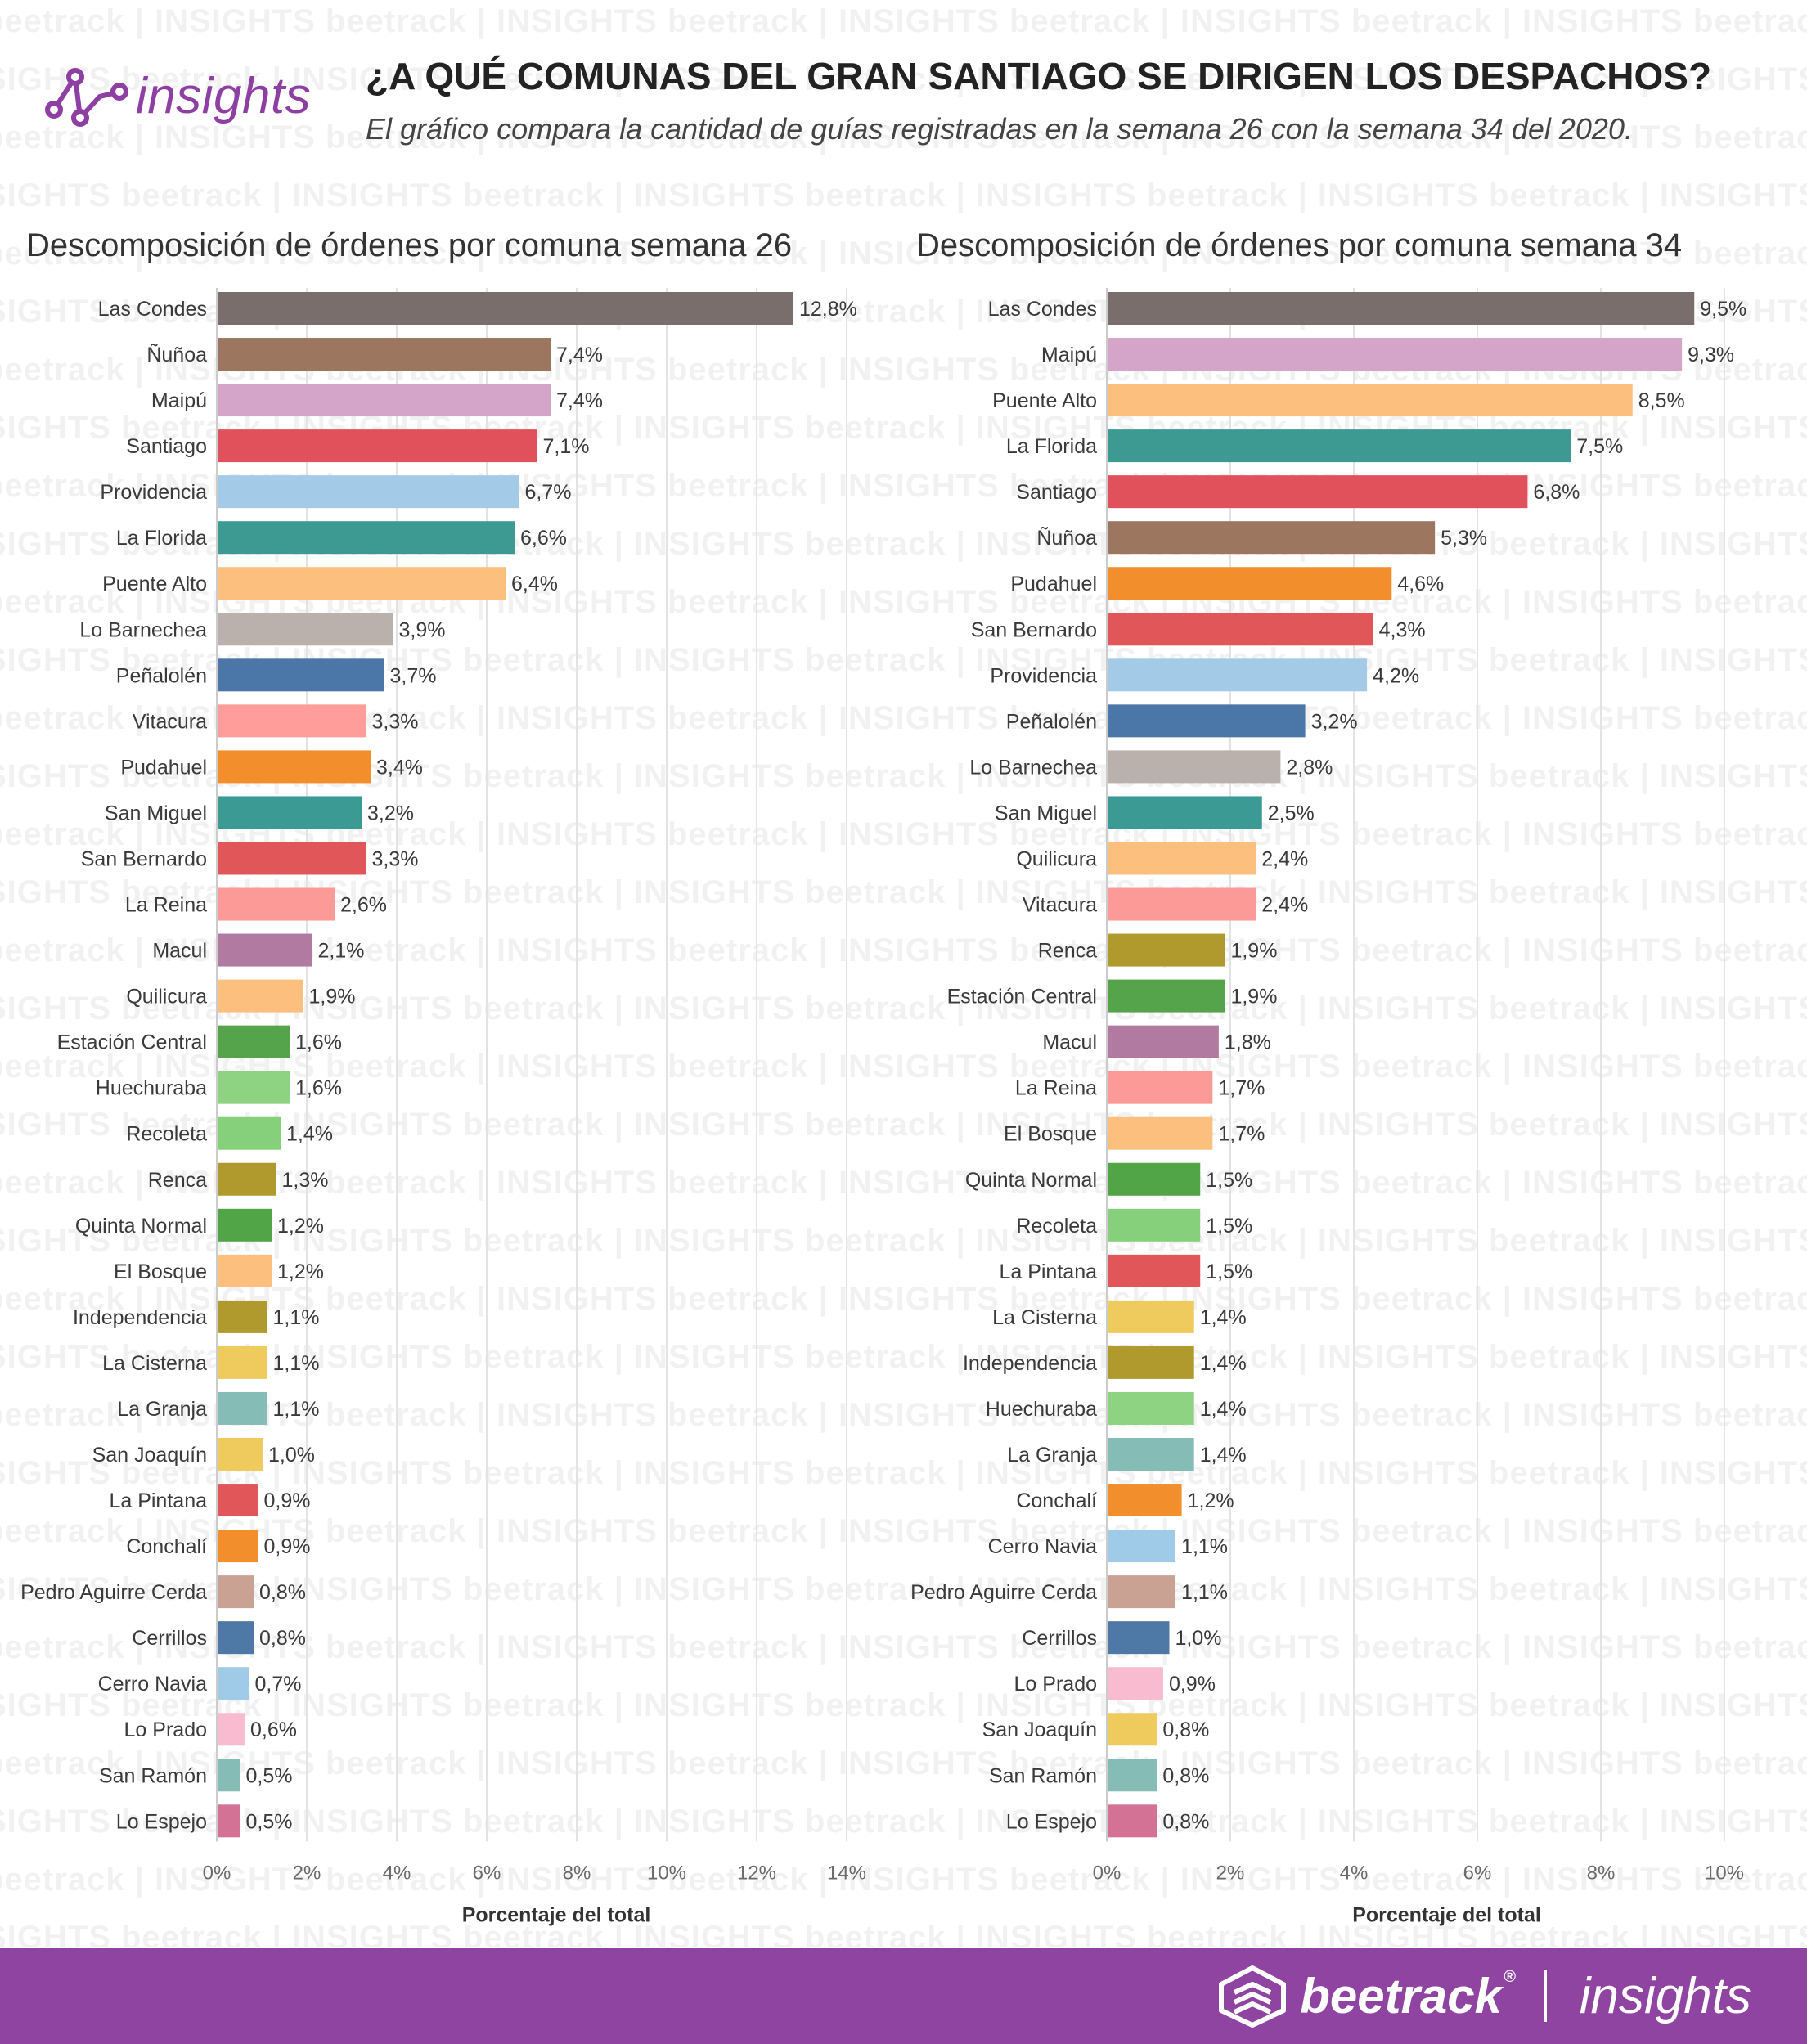 Image resolution: width=1807 pixels, height=2044 pixels. Describe the element at coordinates (169, 1638) in the screenshot. I see `category-label: Cerrillos` at that location.